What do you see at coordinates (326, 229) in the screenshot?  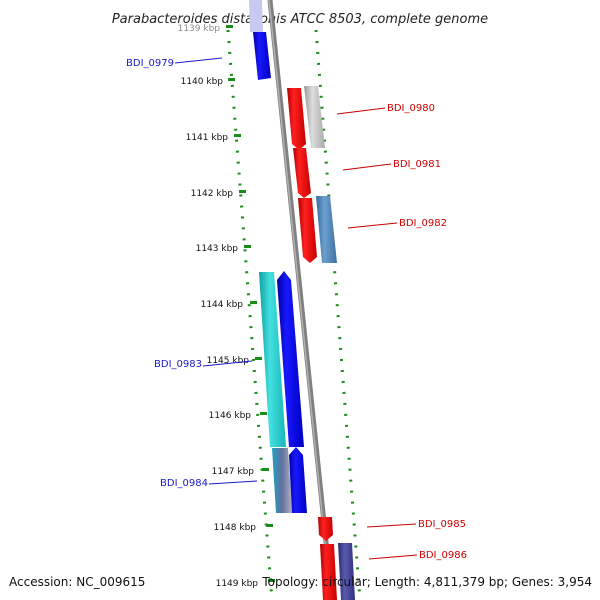 I see `gene-bdi-0982-partner` at bounding box center [326, 229].